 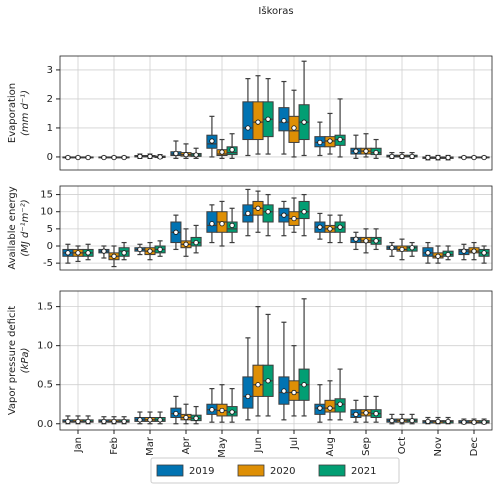 What do you see at coordinates (275, 11) in the screenshot?
I see `chart-title: Iškoras` at bounding box center [275, 11].